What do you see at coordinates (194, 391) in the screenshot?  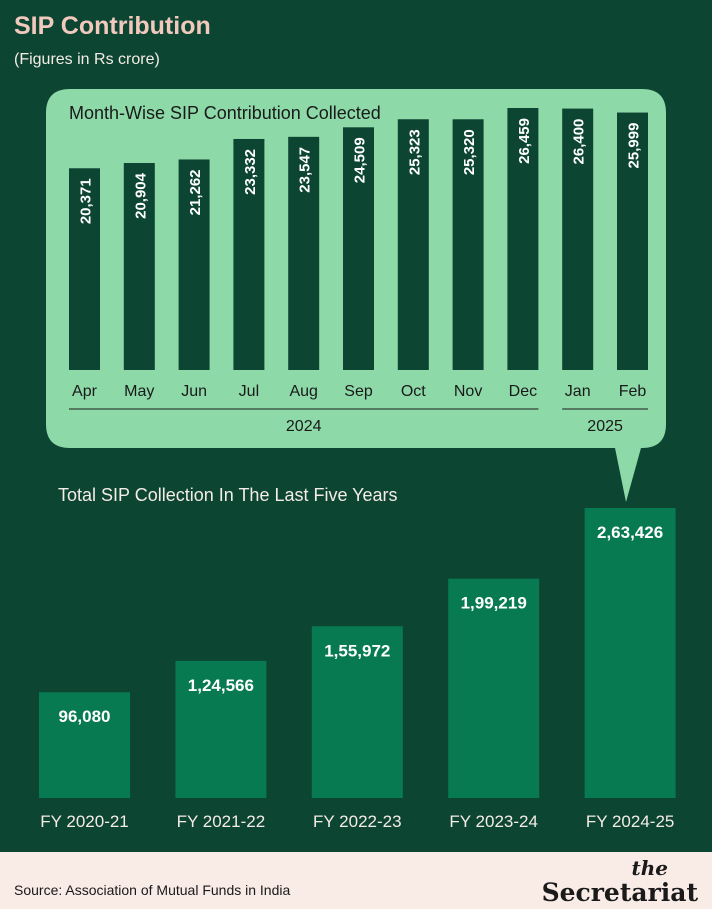 I see `monthly-x-tick-label: Jun` at bounding box center [194, 391].